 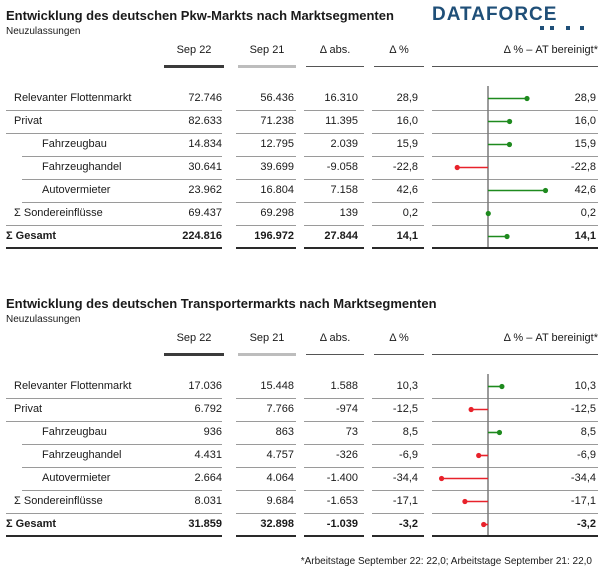 I want to click on delta-absolute: 139, so click(x=348, y=213).